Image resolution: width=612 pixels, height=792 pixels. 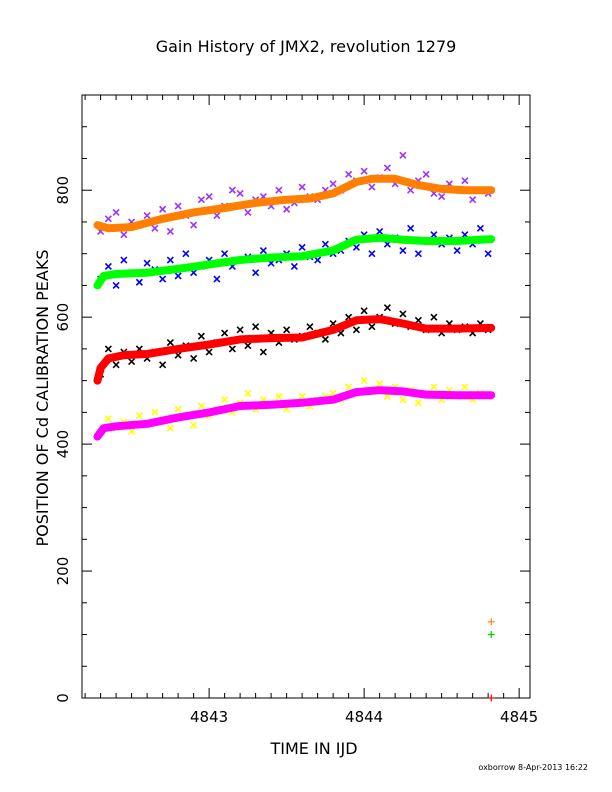 I want to click on chart-title: Gain History of JMX2, revolution 1279, so click(x=306, y=46).